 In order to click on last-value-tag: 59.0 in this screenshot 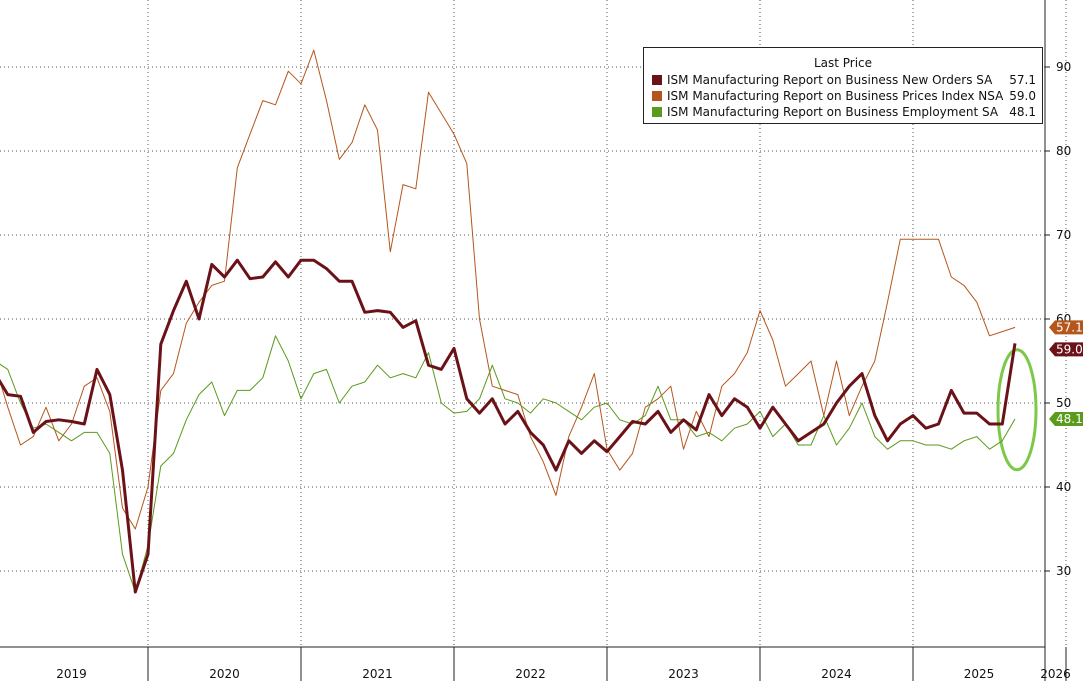, I will do `click(1066, 349)`.